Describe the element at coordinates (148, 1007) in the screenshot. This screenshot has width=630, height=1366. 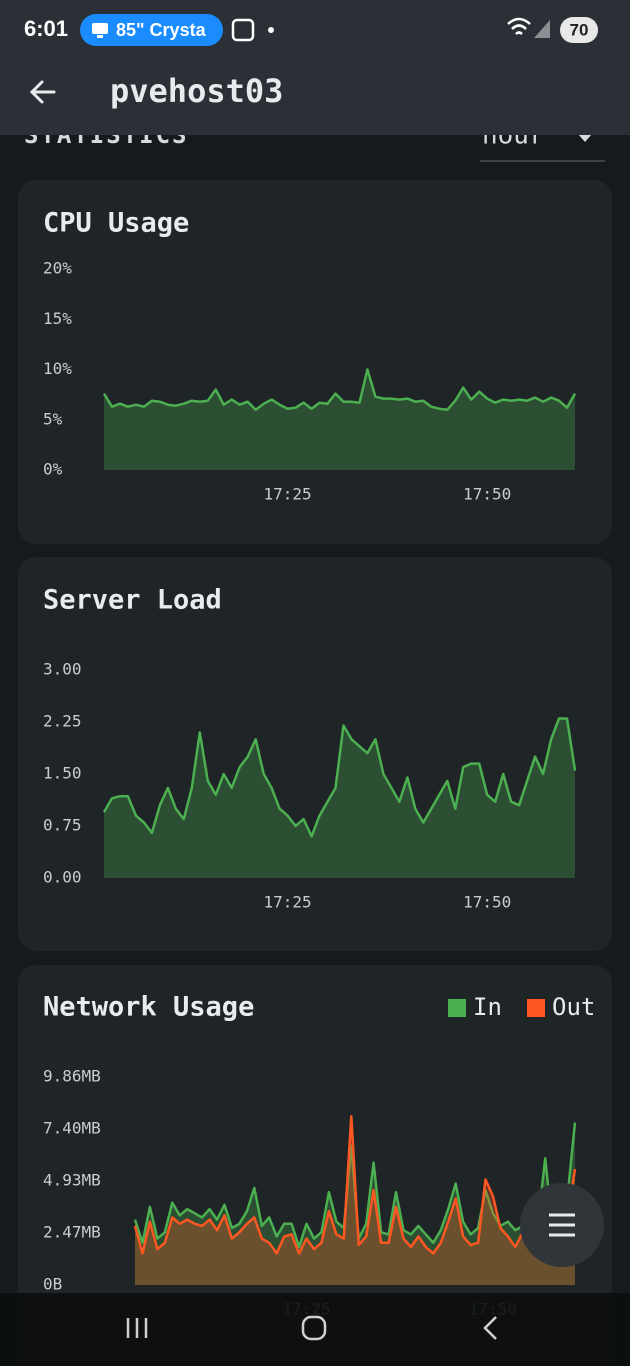
I see `chart-title: Network Usage` at that location.